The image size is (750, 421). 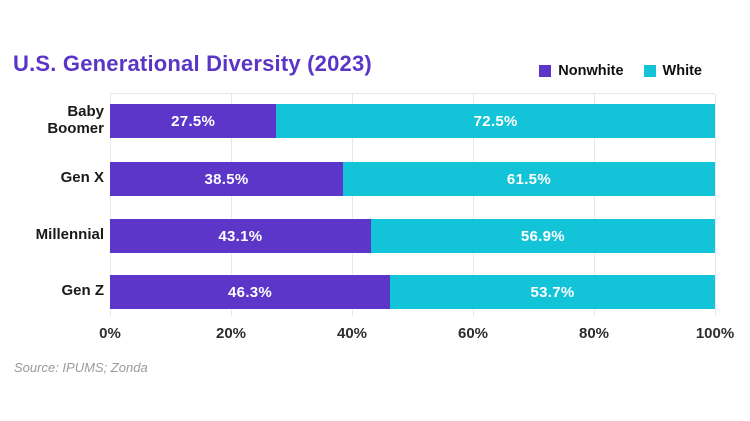 I want to click on x-axis-tick: 0%, so click(x=110, y=333).